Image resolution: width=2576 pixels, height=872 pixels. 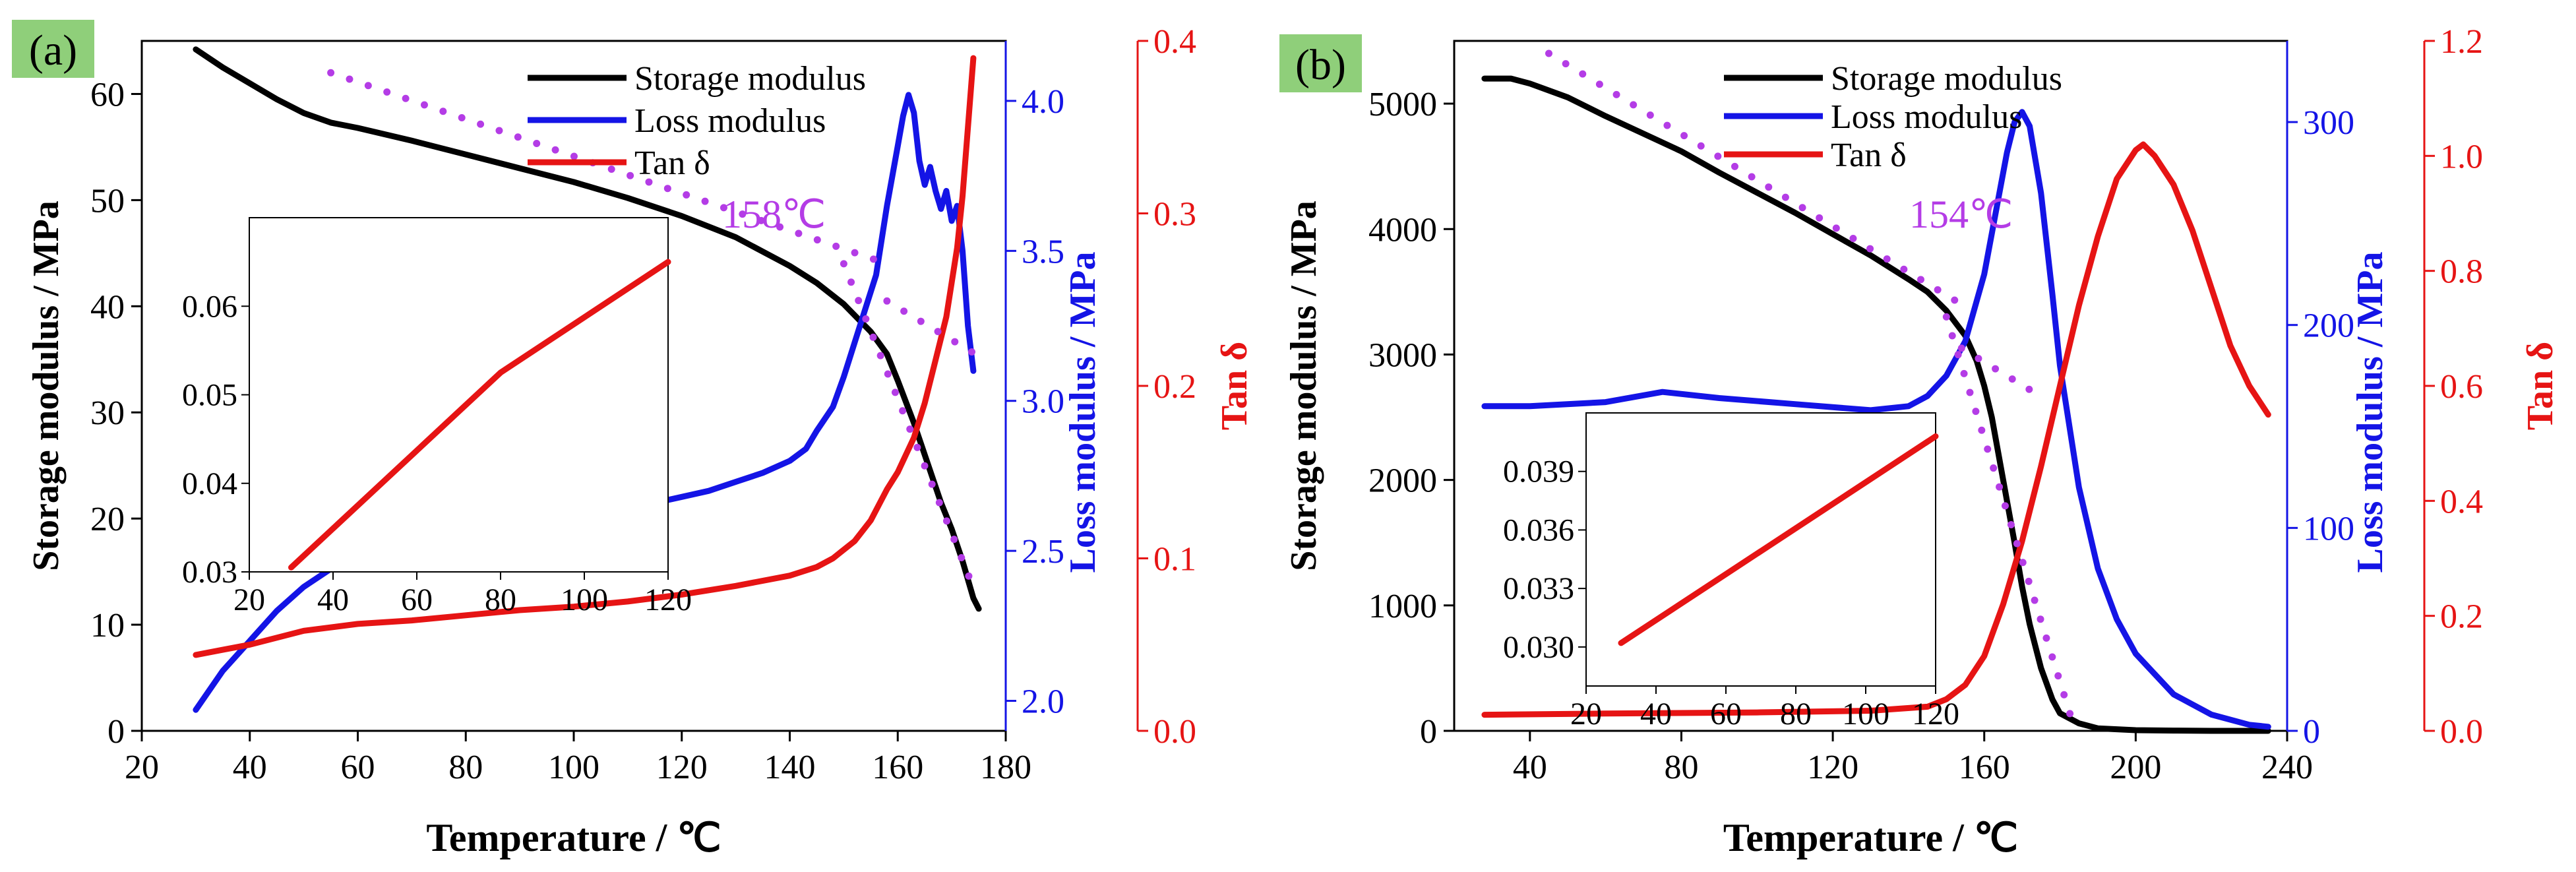 I want to click on y-left-tick-label: 4000, so click(x=1402, y=230).